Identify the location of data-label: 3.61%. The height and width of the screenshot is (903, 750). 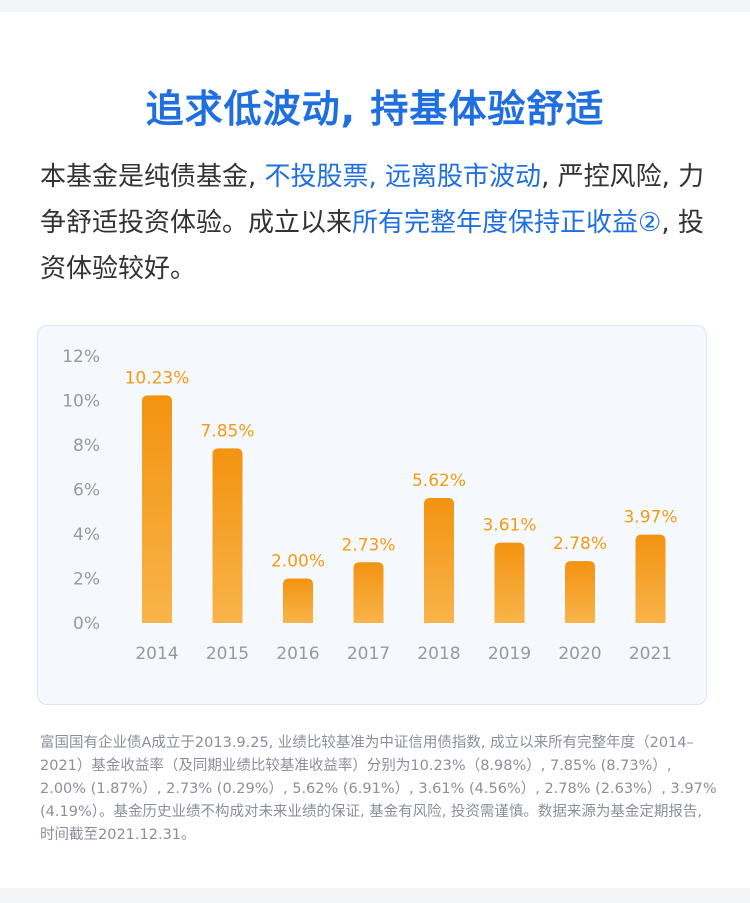
(509, 526).